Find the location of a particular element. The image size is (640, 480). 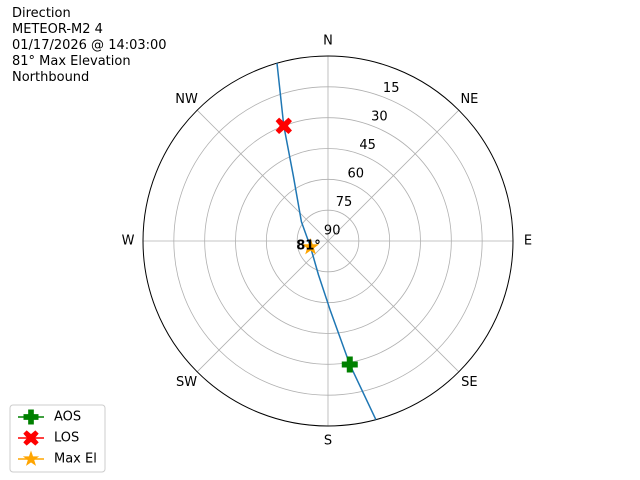

legend-label: AOS is located at coordinates (67, 417).